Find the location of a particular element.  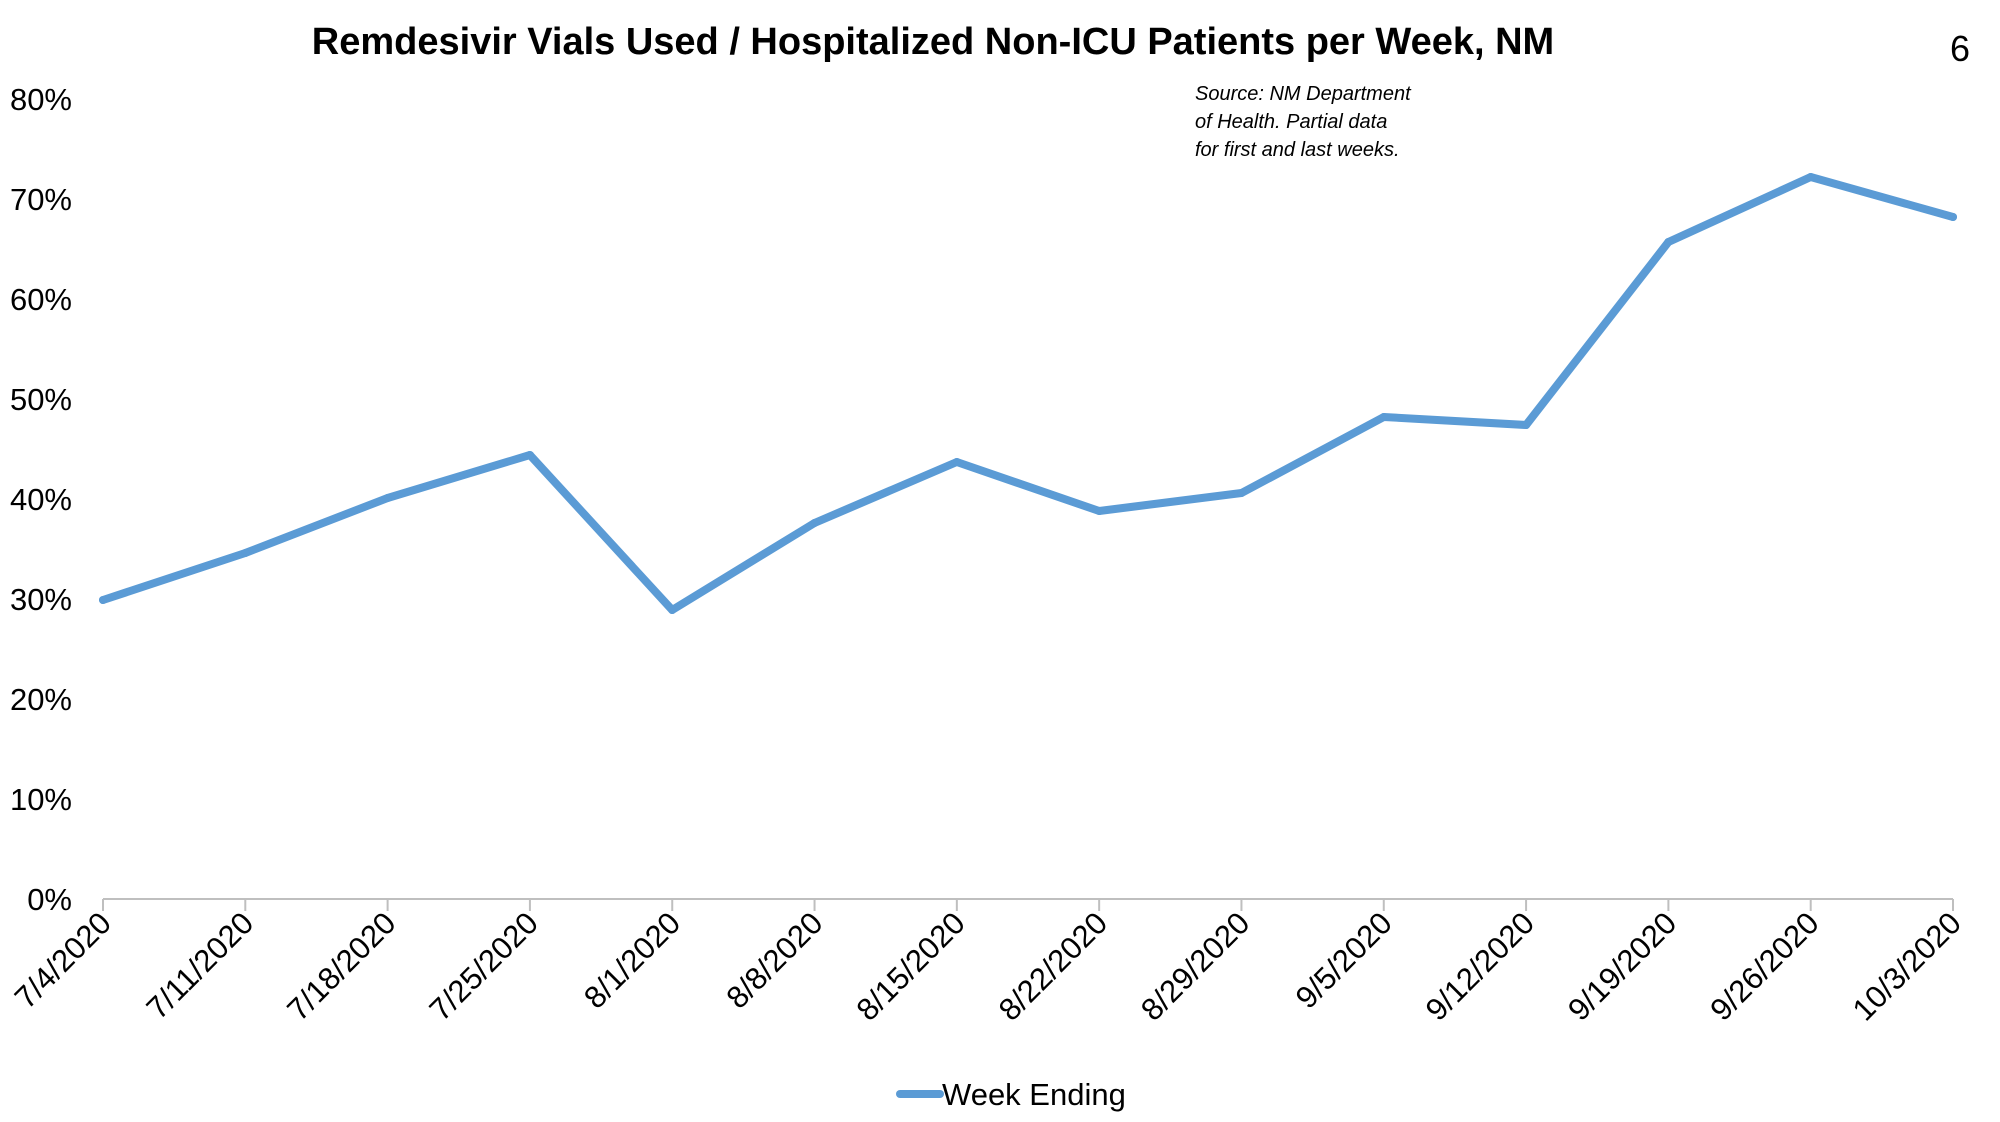

page-number: 6 is located at coordinates (1960, 48).